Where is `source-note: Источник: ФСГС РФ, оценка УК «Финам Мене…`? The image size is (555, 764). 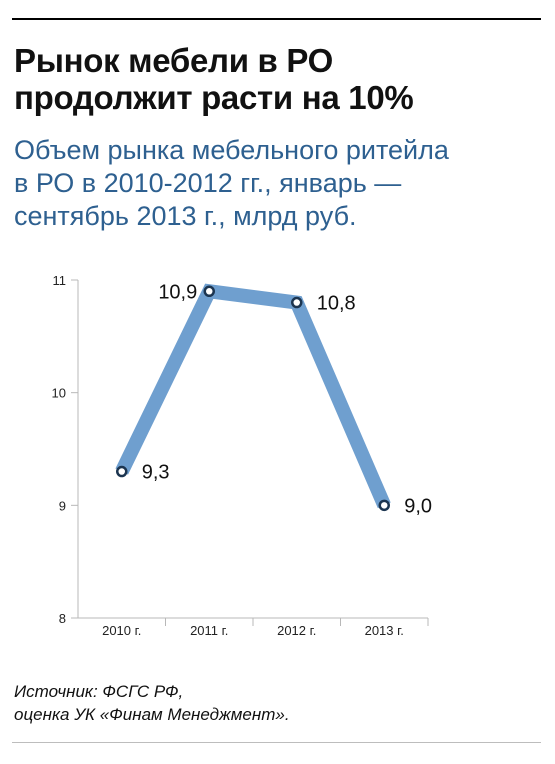
source-note: Источник: ФСГС РФ, оценка УК «Финам Мене… is located at coordinates (274, 703).